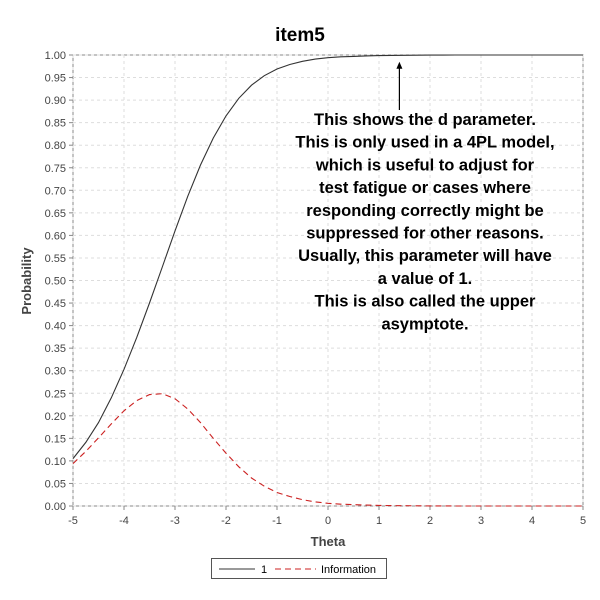 This screenshot has width=600, height=600. What do you see at coordinates (55, 304) in the screenshot?
I see `y-tick-label: 0.45` at bounding box center [55, 304].